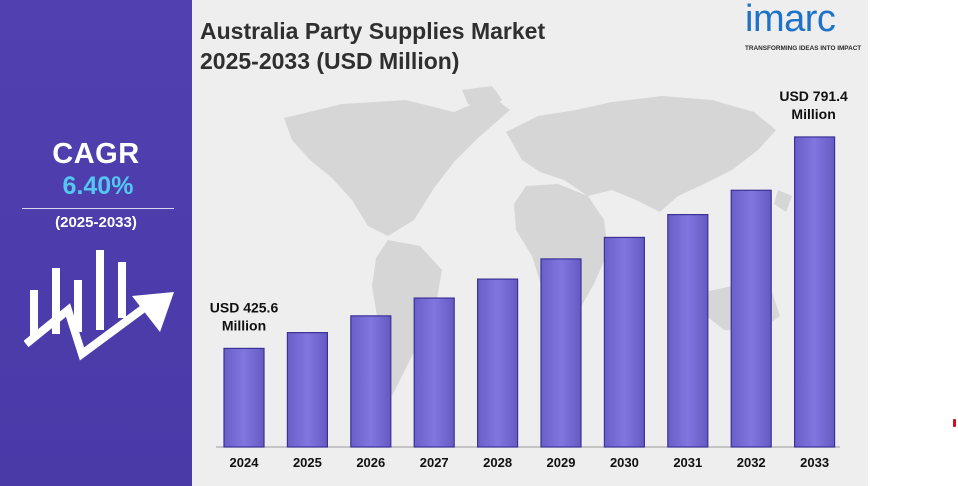  What do you see at coordinates (99, 305) in the screenshot?
I see `growth-arrow-bars-icon` at bounding box center [99, 305].